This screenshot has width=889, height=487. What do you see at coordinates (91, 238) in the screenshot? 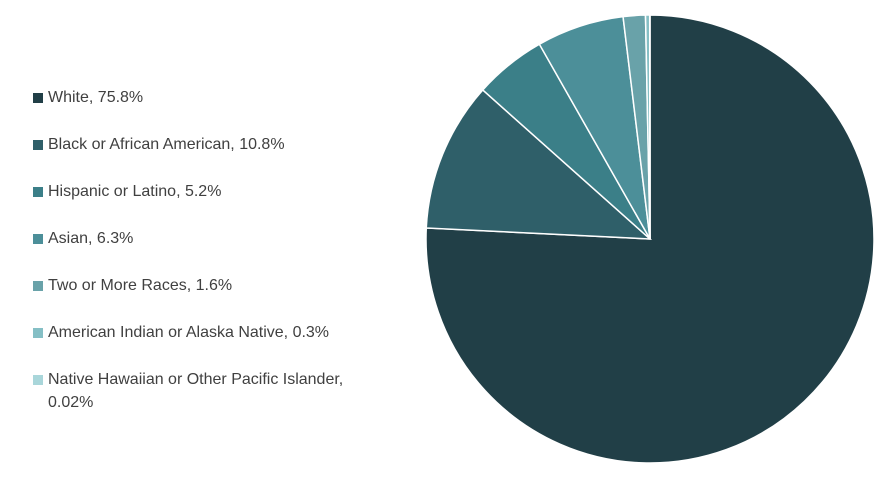
I see `legend-label: Asian, 6.3%` at bounding box center [91, 238].